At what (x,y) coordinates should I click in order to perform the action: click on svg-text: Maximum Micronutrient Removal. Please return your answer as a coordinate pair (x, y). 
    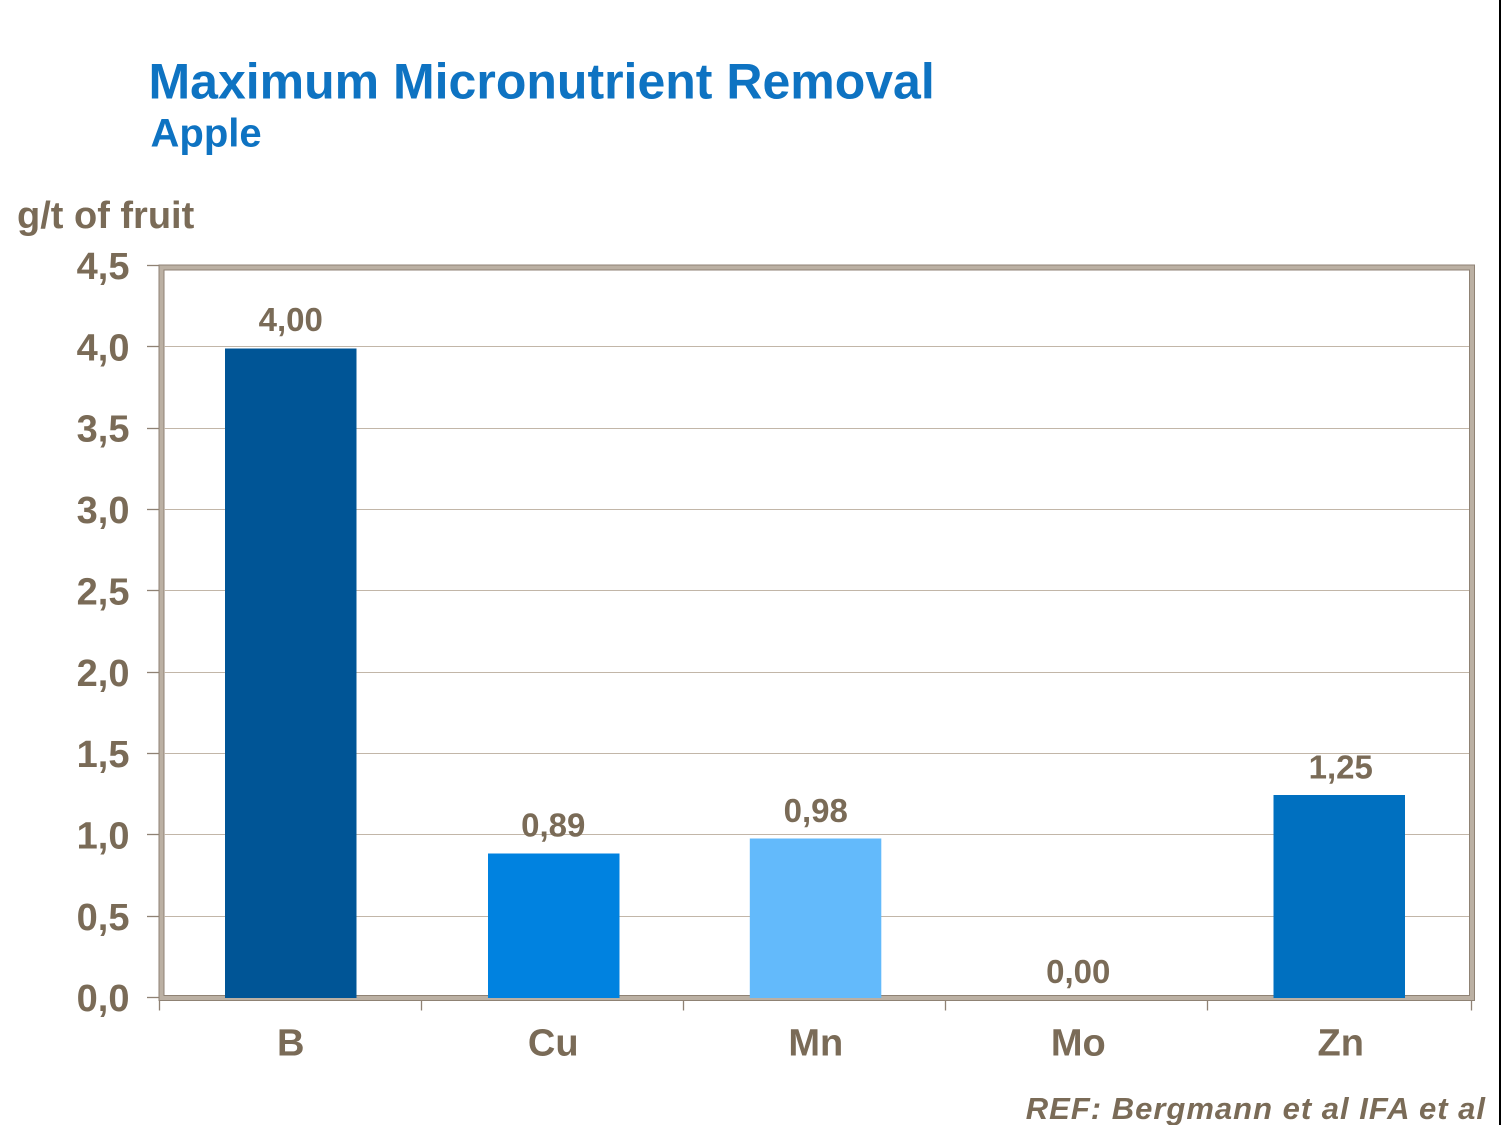
    Looking at the image, I should click on (542, 82).